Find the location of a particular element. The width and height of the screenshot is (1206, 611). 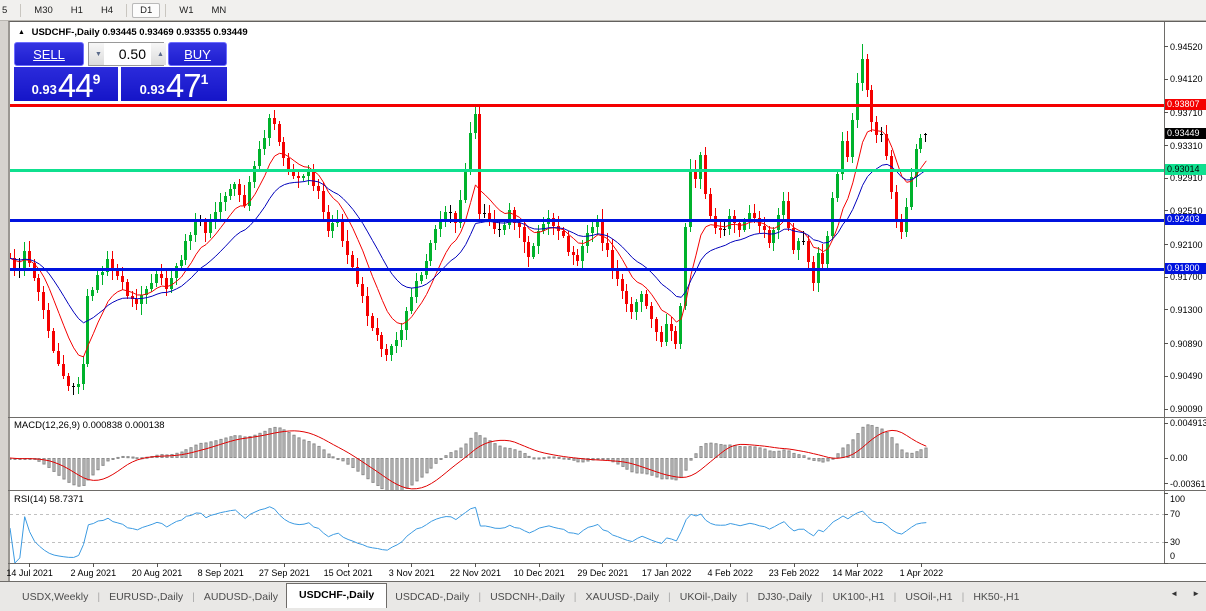

tab-scroll-right-icon: ► is located at coordinates (1196, 593).